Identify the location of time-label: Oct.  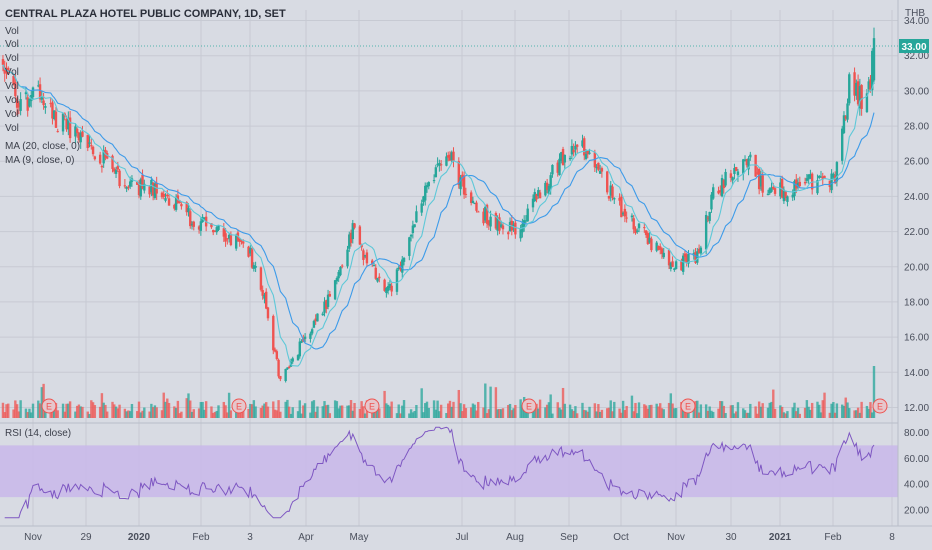
(621, 537).